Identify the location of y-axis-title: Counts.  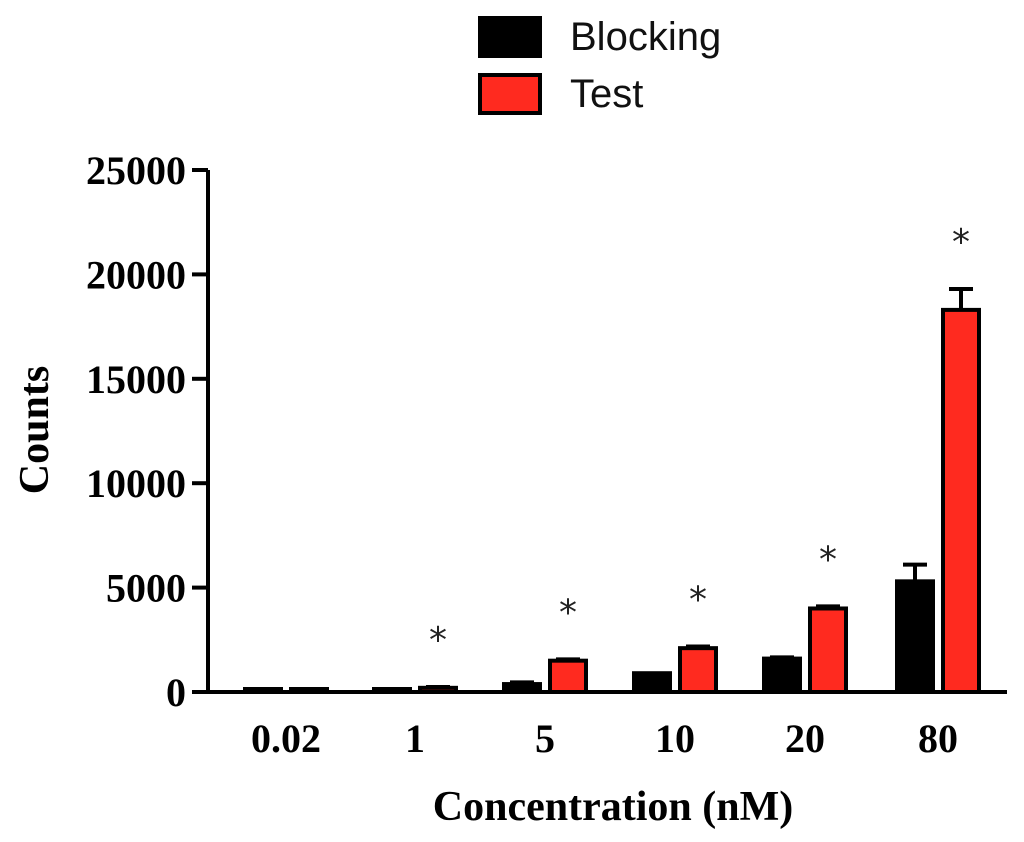
(35, 430).